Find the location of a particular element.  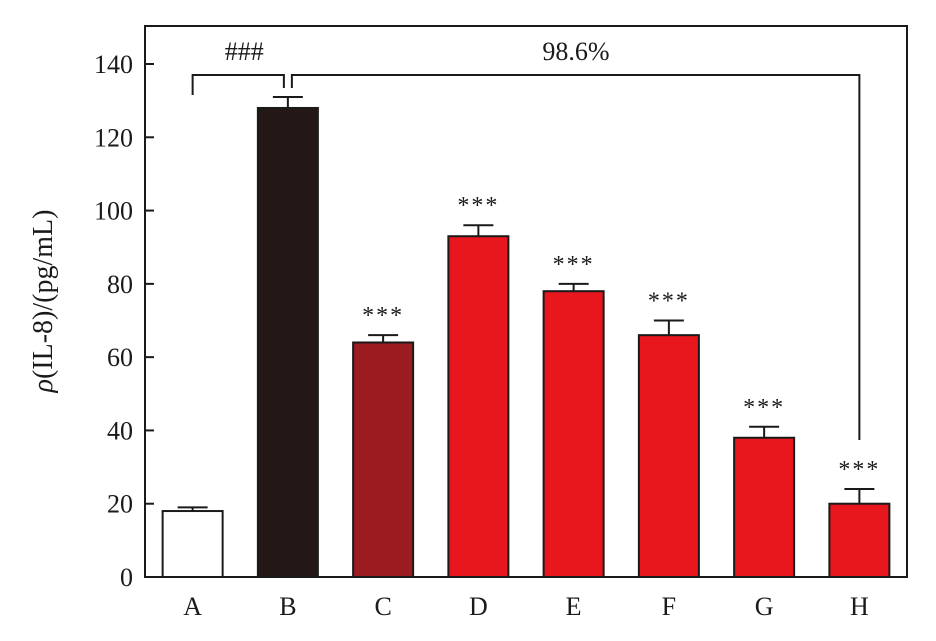

y-tick-label: 140 is located at coordinates (113, 64).